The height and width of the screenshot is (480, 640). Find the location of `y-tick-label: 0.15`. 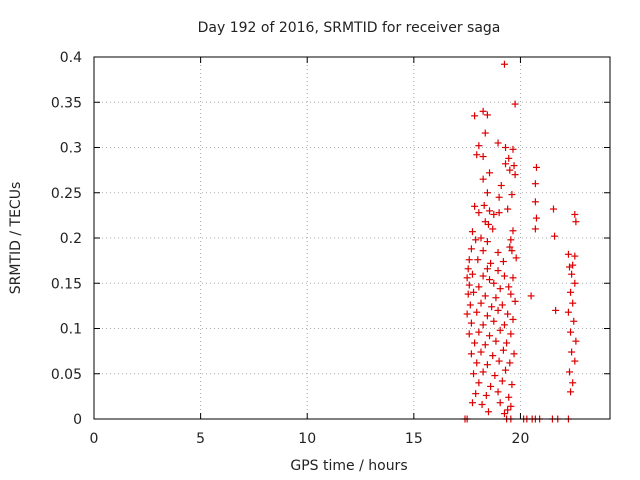

y-tick-label: 0.15 is located at coordinates (66, 284).